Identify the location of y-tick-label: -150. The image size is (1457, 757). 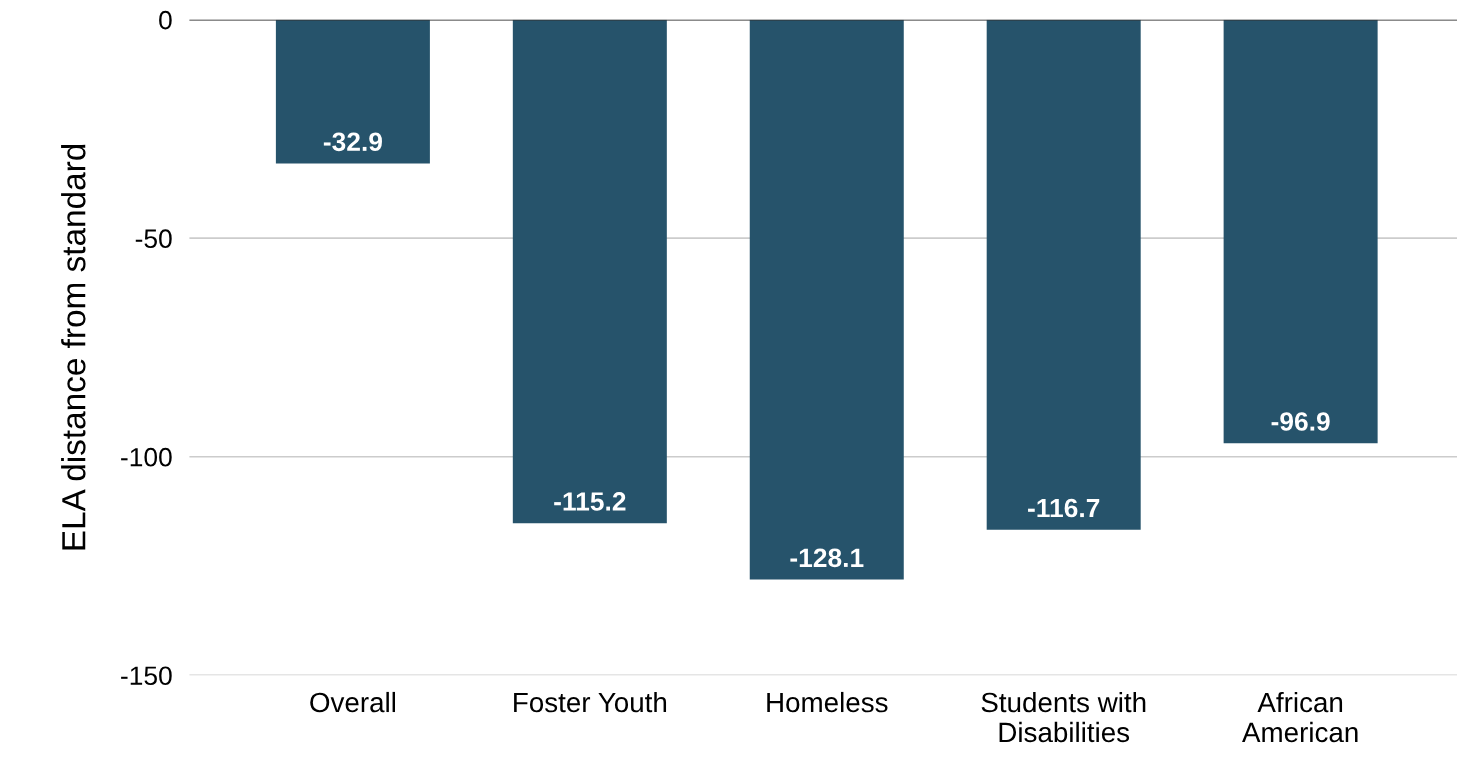
(146, 676).